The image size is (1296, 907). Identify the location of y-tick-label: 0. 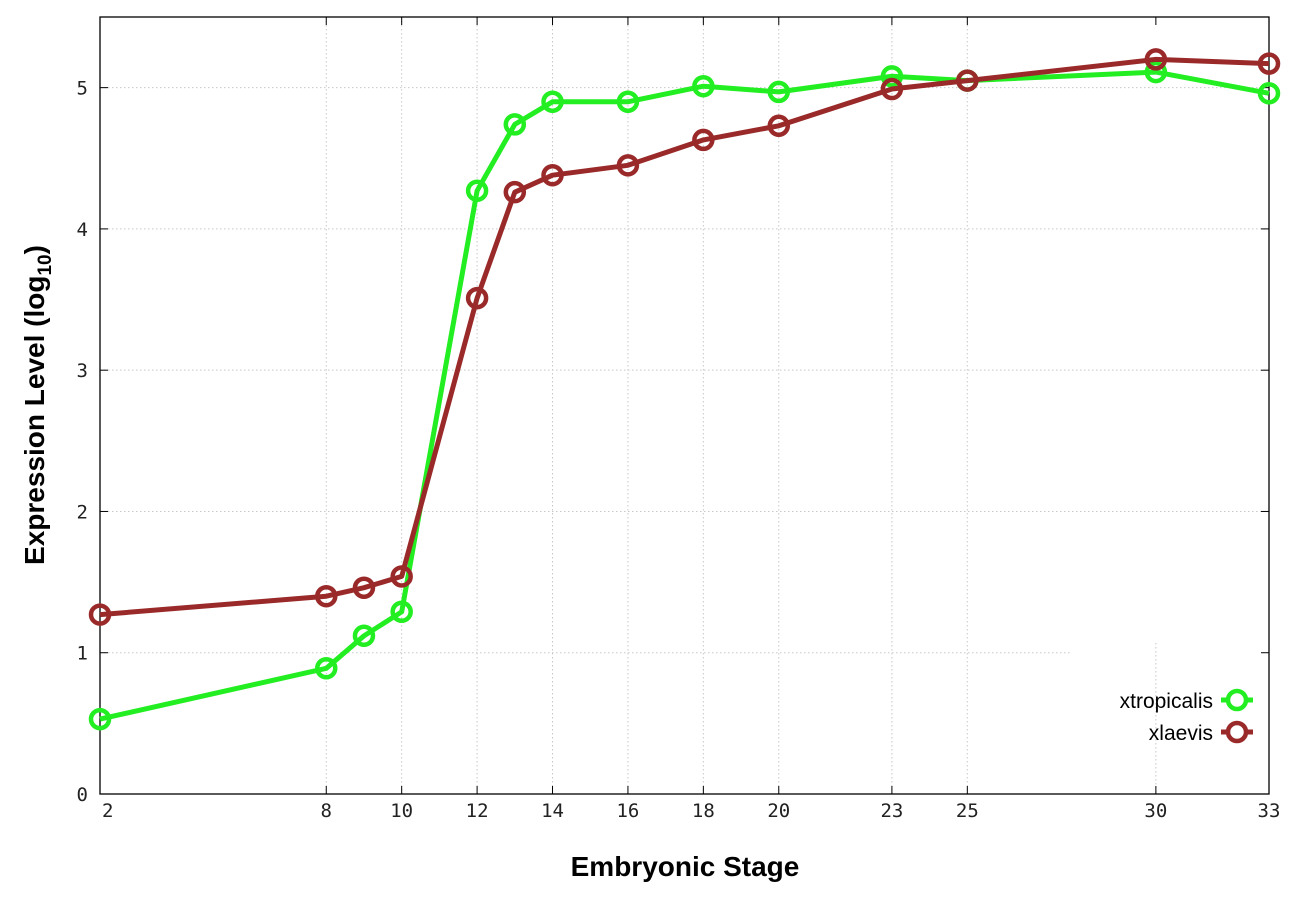
(82, 795).